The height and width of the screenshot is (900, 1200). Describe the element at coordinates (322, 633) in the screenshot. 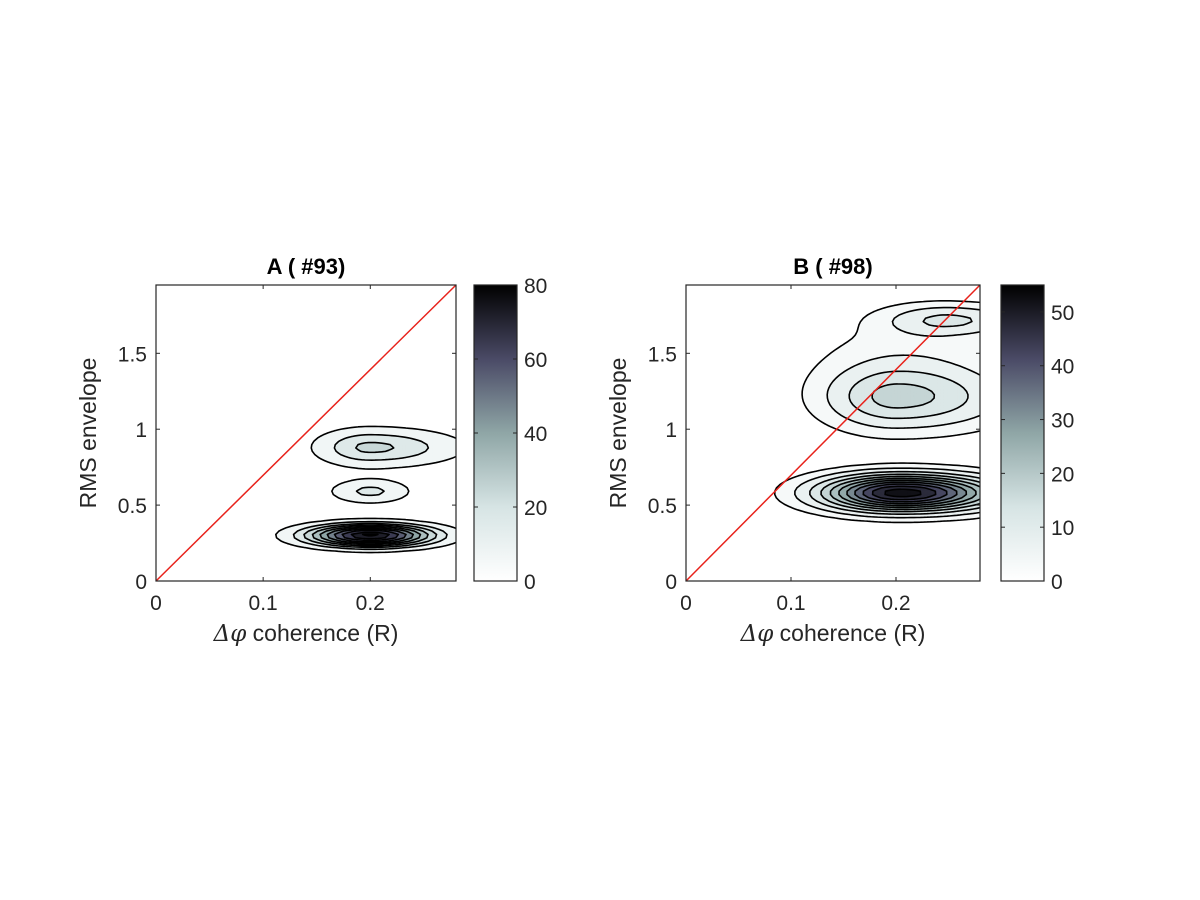

I see `panel-a-x-axis-text: coherence (R)` at that location.